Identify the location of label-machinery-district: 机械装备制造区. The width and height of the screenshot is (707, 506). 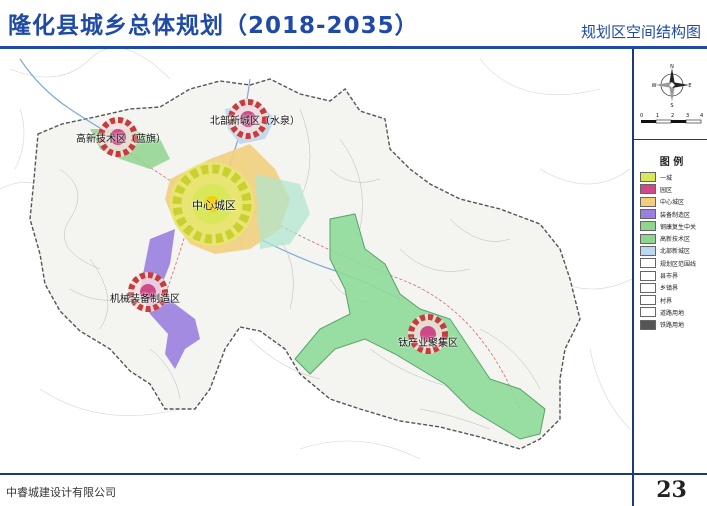
(145, 299).